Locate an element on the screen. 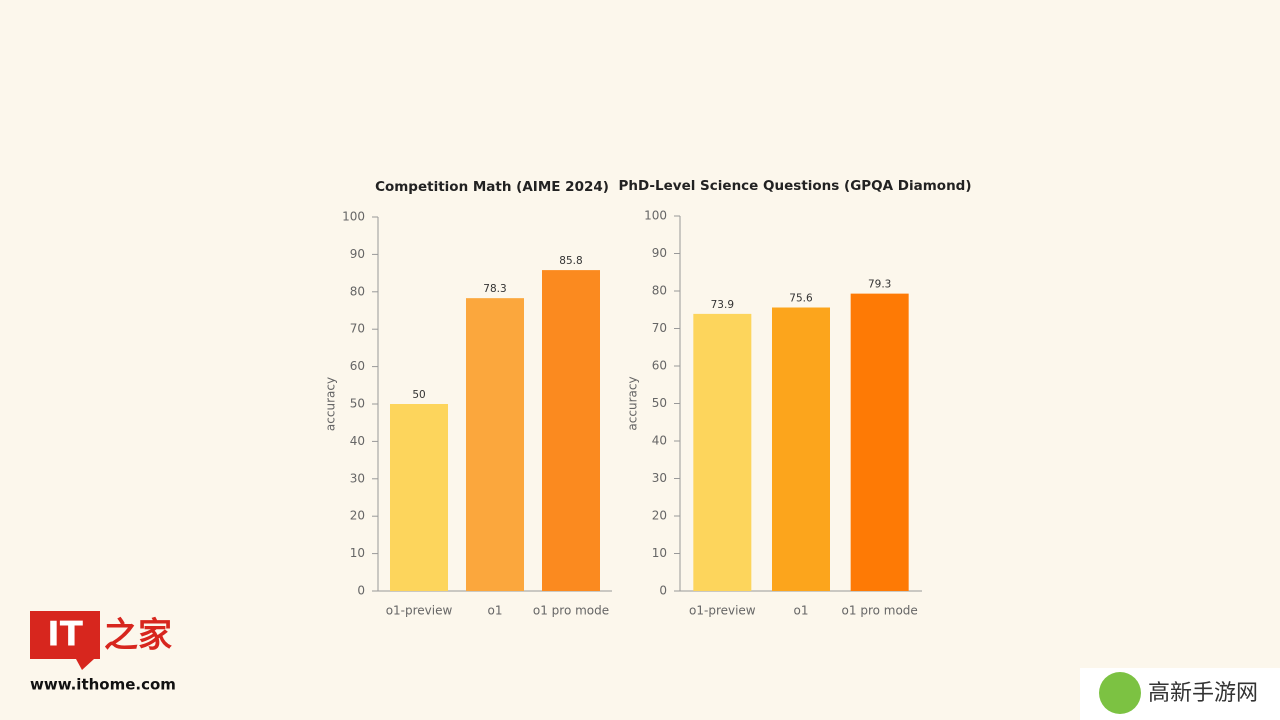  value-label: 79.3 is located at coordinates (879, 285).